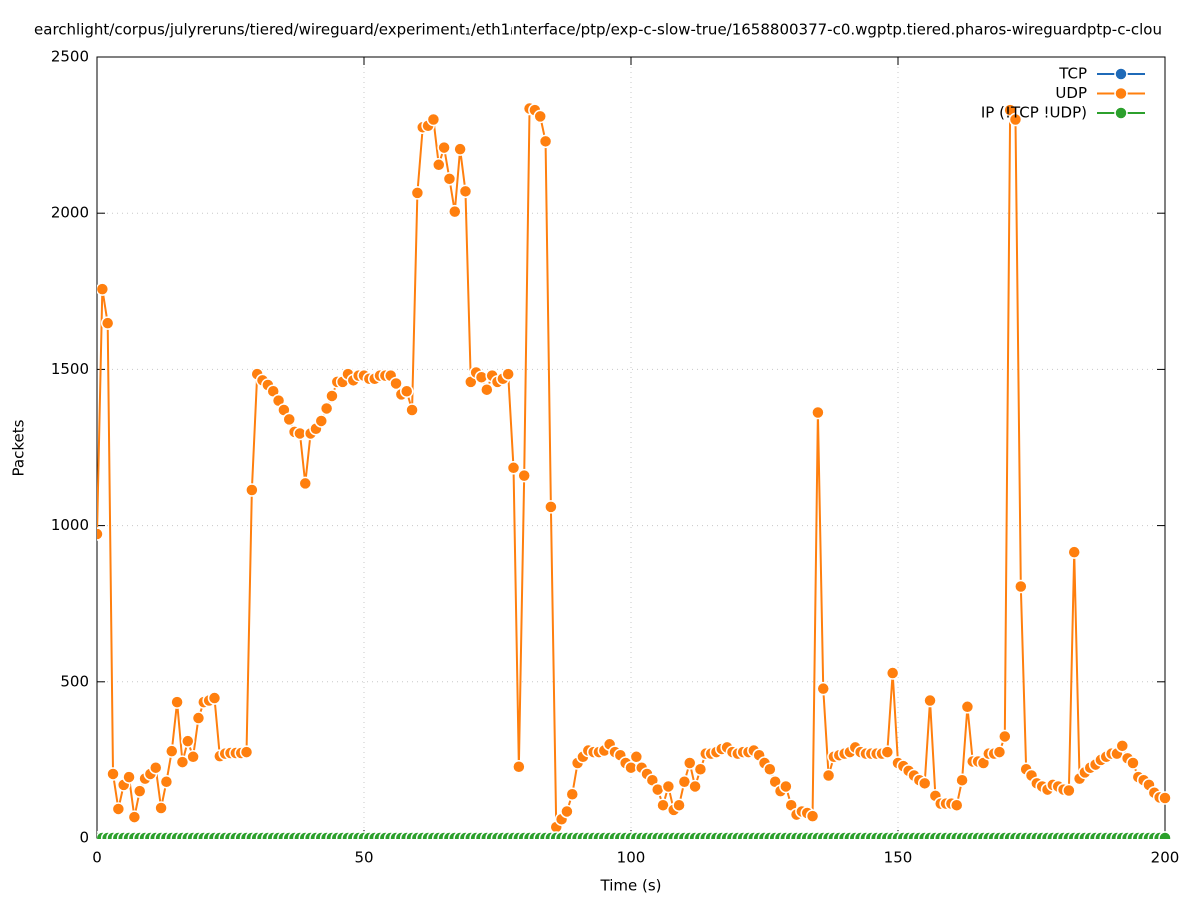 The height and width of the screenshot is (900, 1197). Describe the element at coordinates (70, 57) in the screenshot. I see `y-tick-label: 2500` at that location.